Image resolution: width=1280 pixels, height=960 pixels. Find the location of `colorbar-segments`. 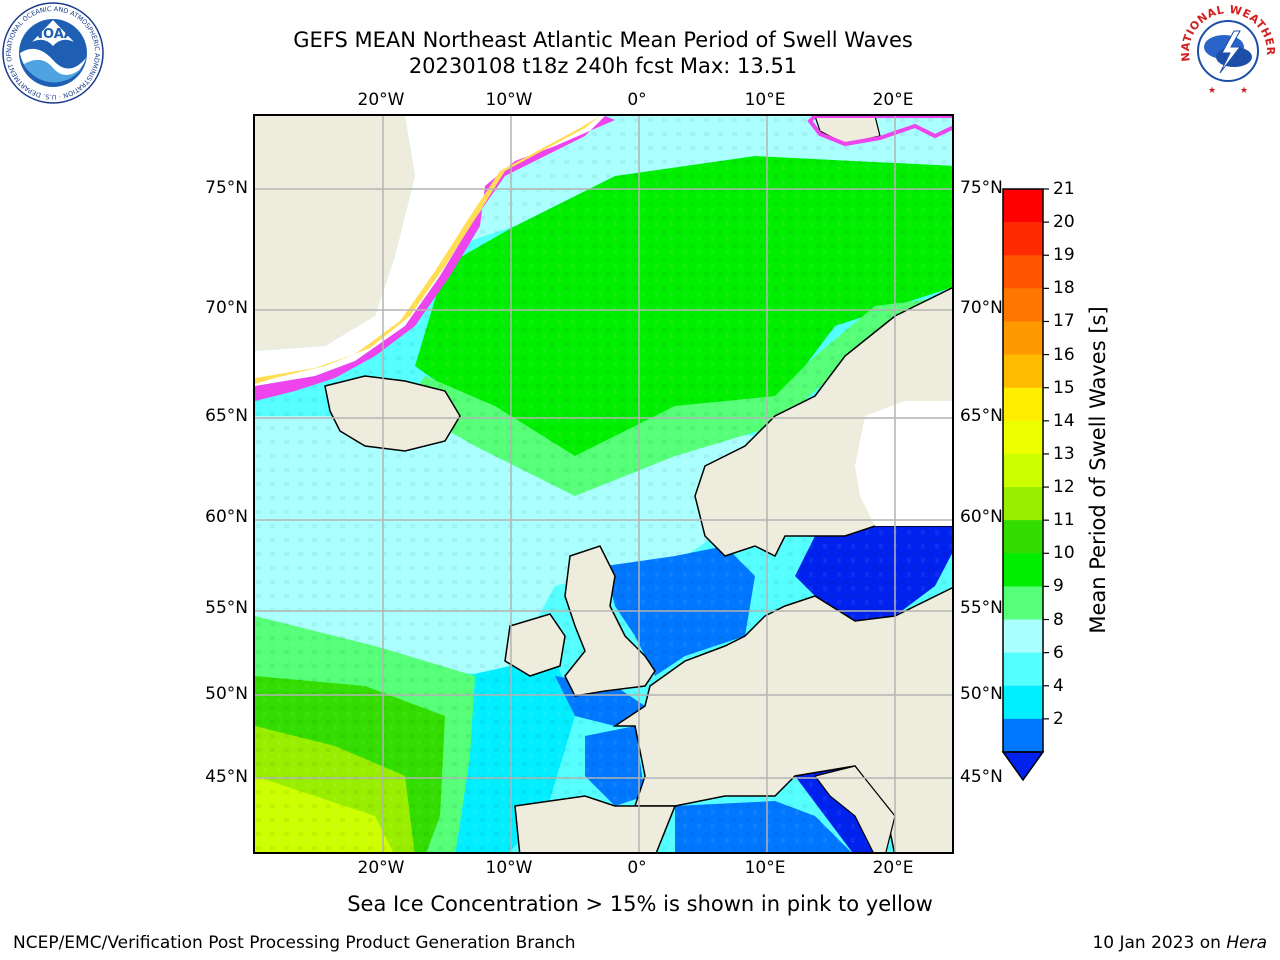

colorbar-segments is located at coordinates (1023, 471).